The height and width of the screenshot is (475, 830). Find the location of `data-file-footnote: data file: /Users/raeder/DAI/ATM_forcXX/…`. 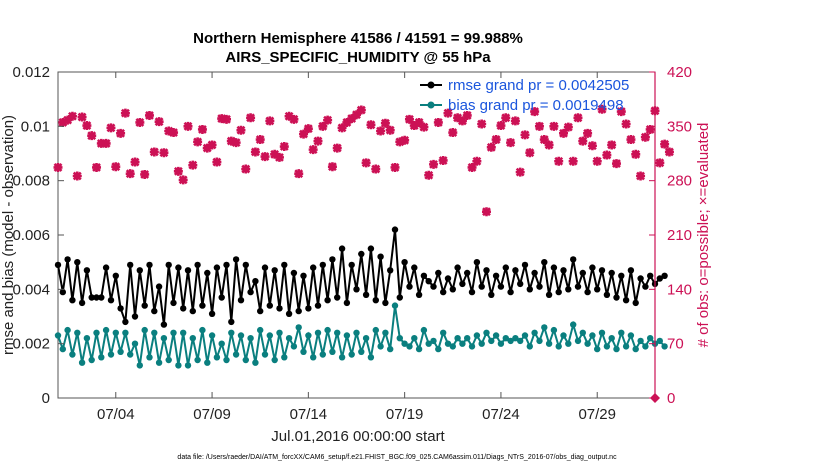

data-file-footnote: data file: /Users/raeder/DAI/ATM_forcXX/… is located at coordinates (397, 457).